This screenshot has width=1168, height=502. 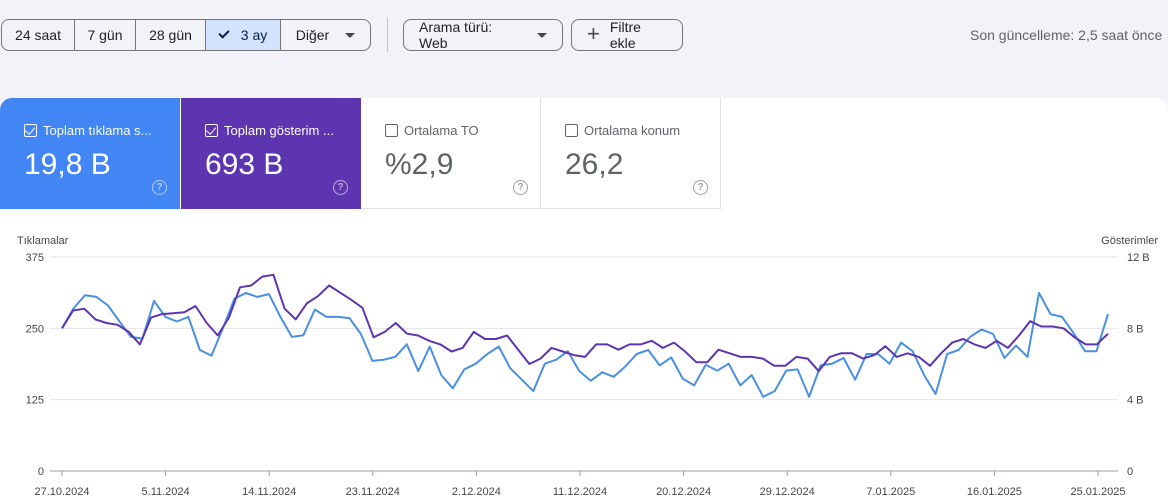 I want to click on range-28d-button: 28 gün, so click(x=170, y=35).